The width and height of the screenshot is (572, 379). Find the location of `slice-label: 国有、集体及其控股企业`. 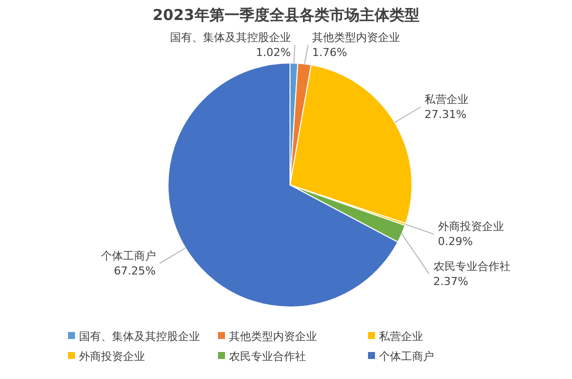

slice-label: 国有、集体及其控股企业 is located at coordinates (230, 37).